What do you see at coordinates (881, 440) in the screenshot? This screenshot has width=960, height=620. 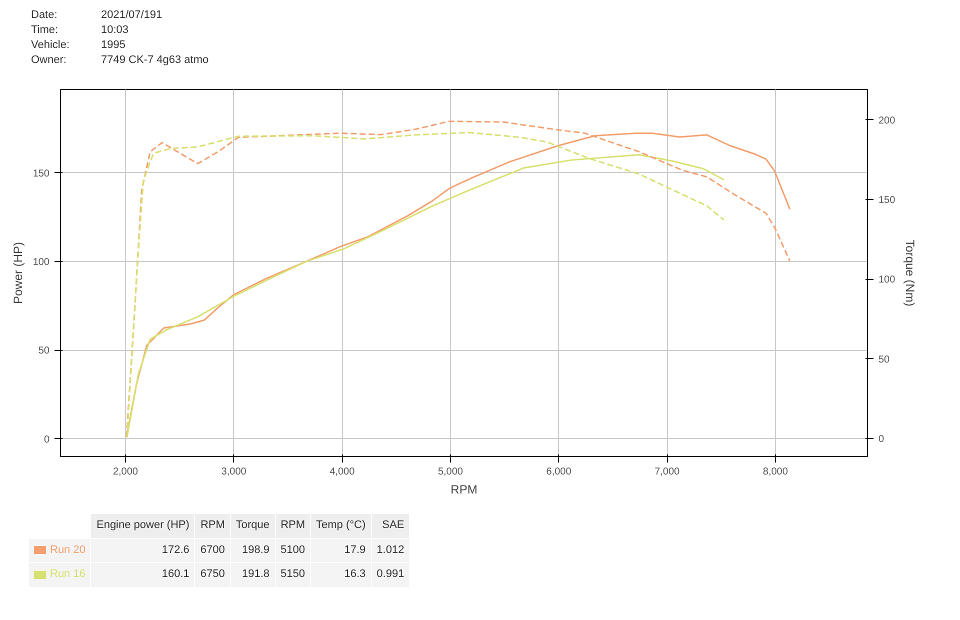 I see `y2-tick-label: 0` at bounding box center [881, 440].